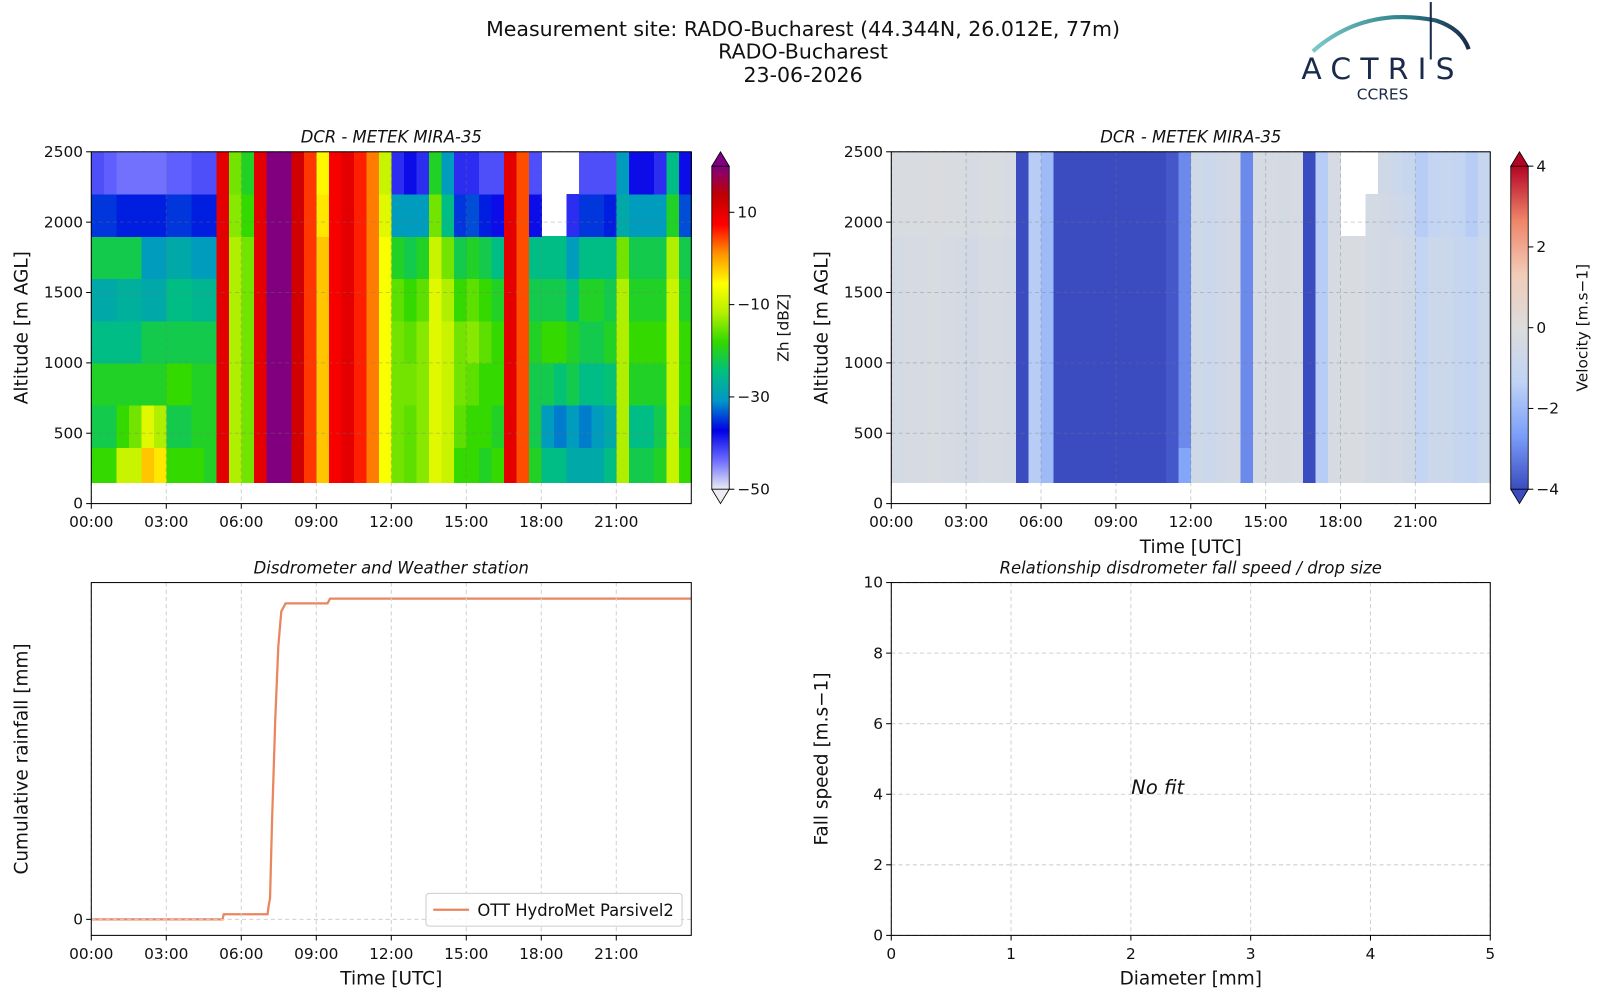 This screenshot has height=1000, width=1600. Describe the element at coordinates (868, 433) in the screenshot. I see `y-tick-label: 500` at that location.